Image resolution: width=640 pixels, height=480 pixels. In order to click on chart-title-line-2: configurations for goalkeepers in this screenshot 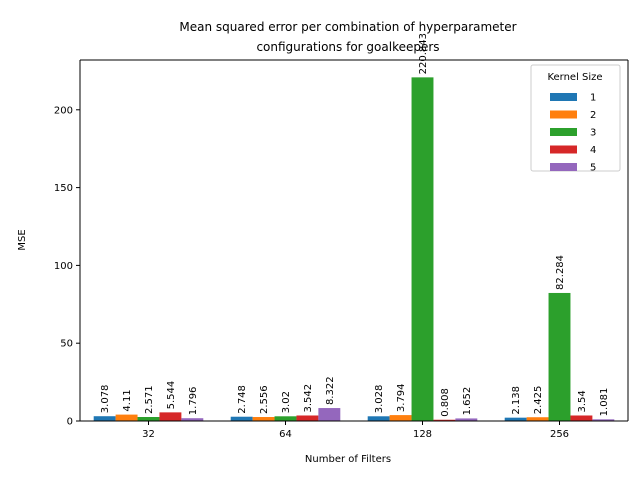, I will do `click(347, 47)`.